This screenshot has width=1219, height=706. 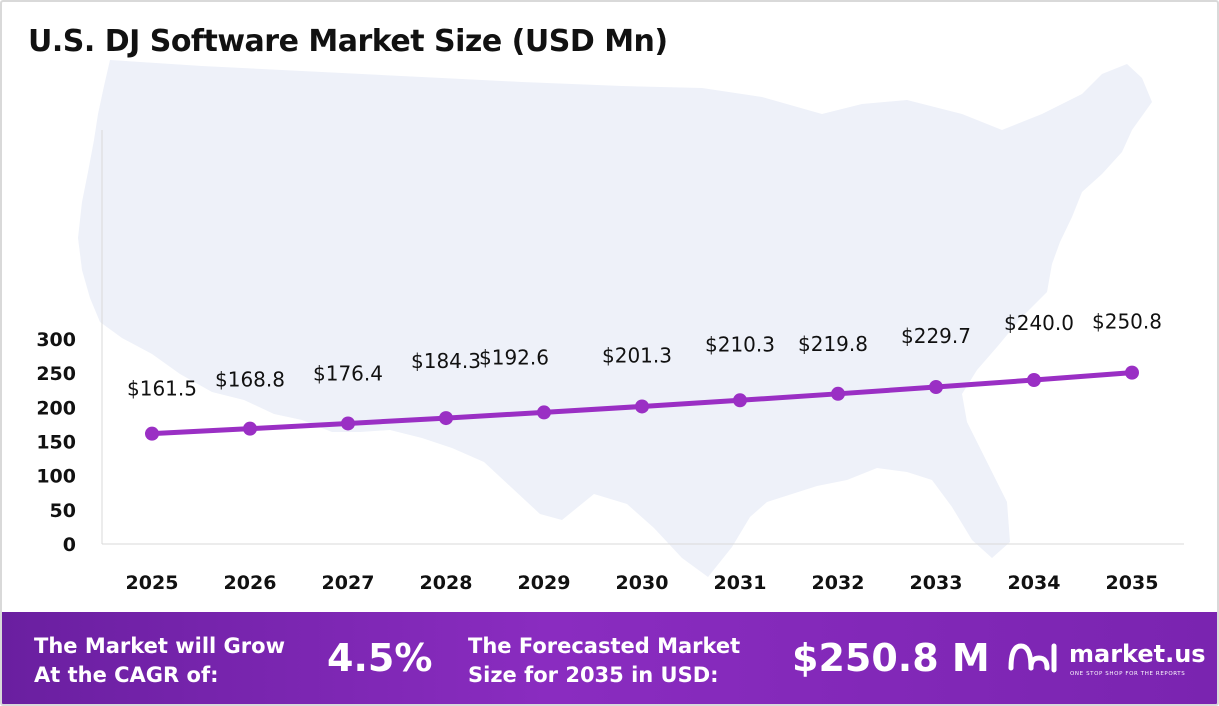 What do you see at coordinates (348, 41) in the screenshot?
I see `chart-title: U.S. DJ Software Market Size (USD Mn)` at bounding box center [348, 41].